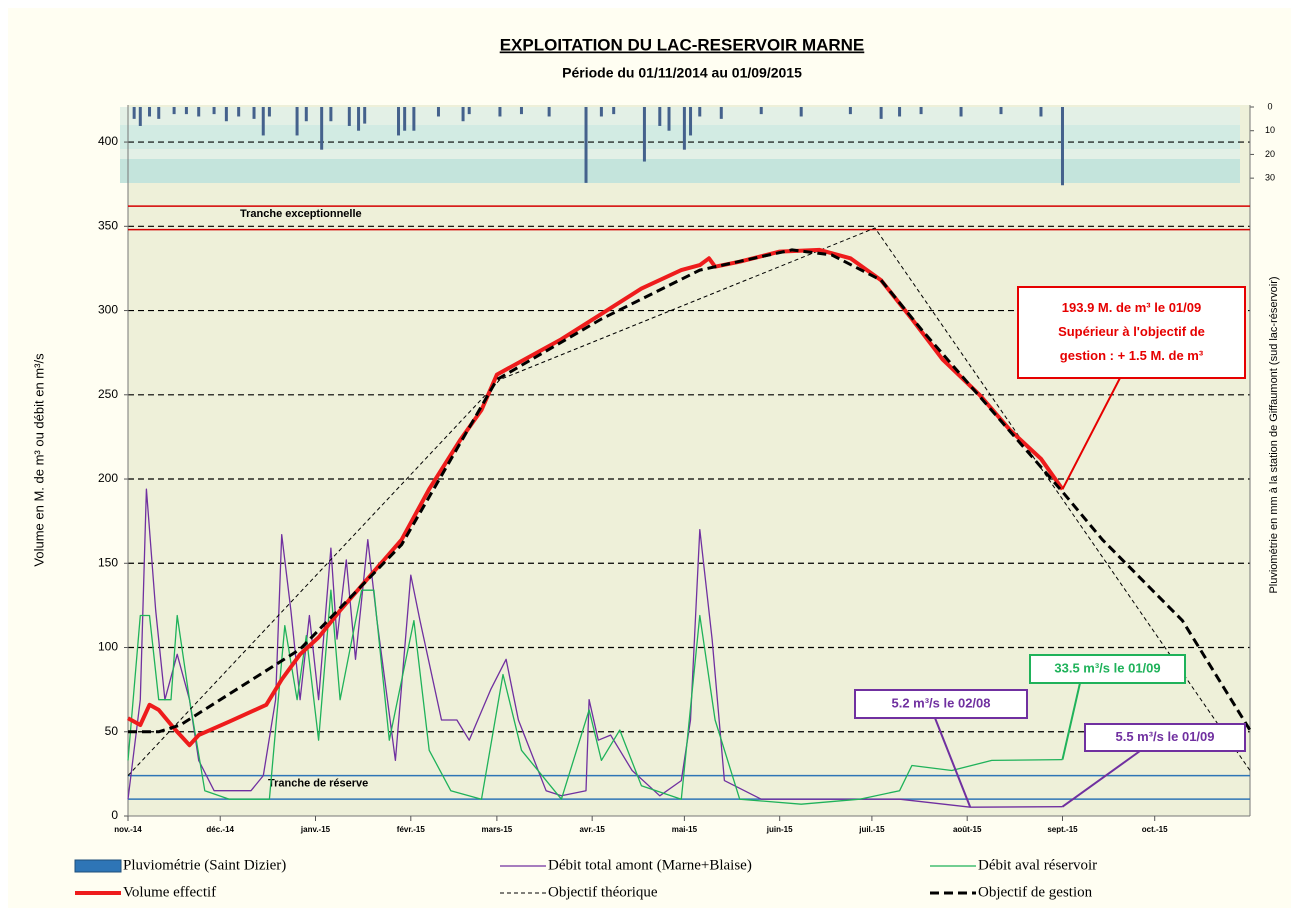 The height and width of the screenshot is (916, 1299). I want to click on y-tick-label: 100, so click(108, 647).